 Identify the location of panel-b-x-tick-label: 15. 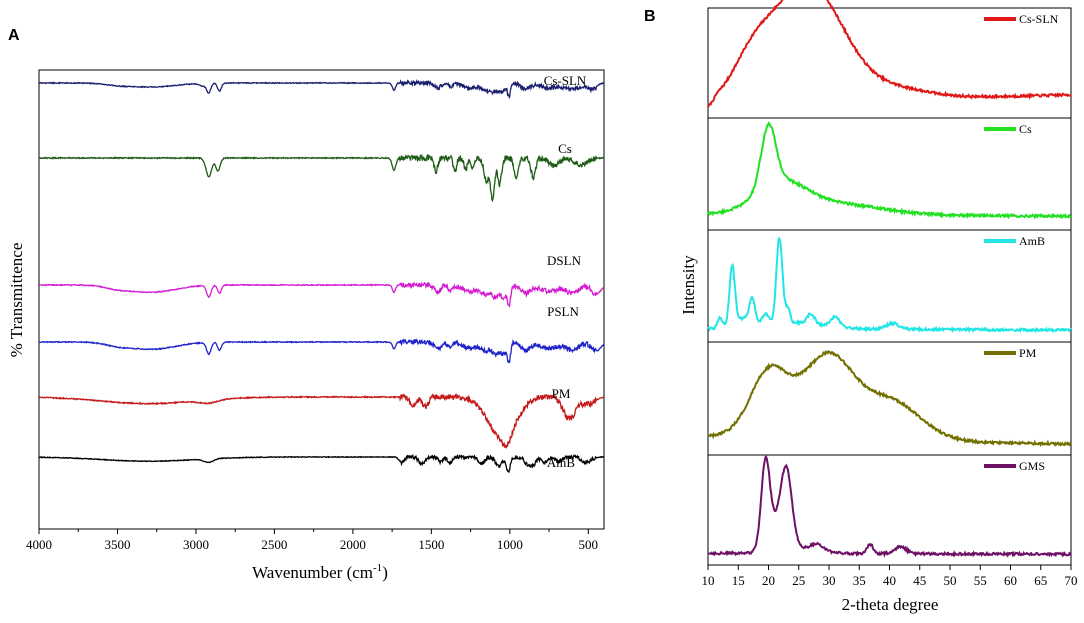
(738, 580).